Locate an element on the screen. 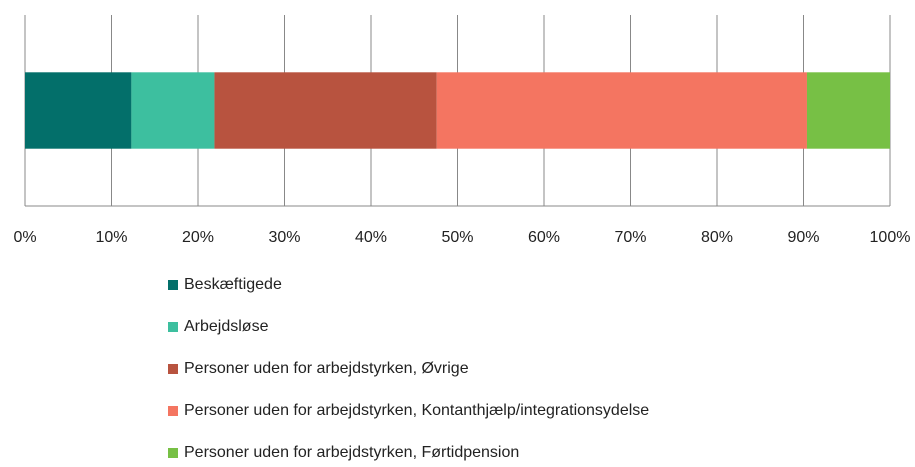 This screenshot has width=915, height=467. x-tick-label: 100% is located at coordinates (890, 237).